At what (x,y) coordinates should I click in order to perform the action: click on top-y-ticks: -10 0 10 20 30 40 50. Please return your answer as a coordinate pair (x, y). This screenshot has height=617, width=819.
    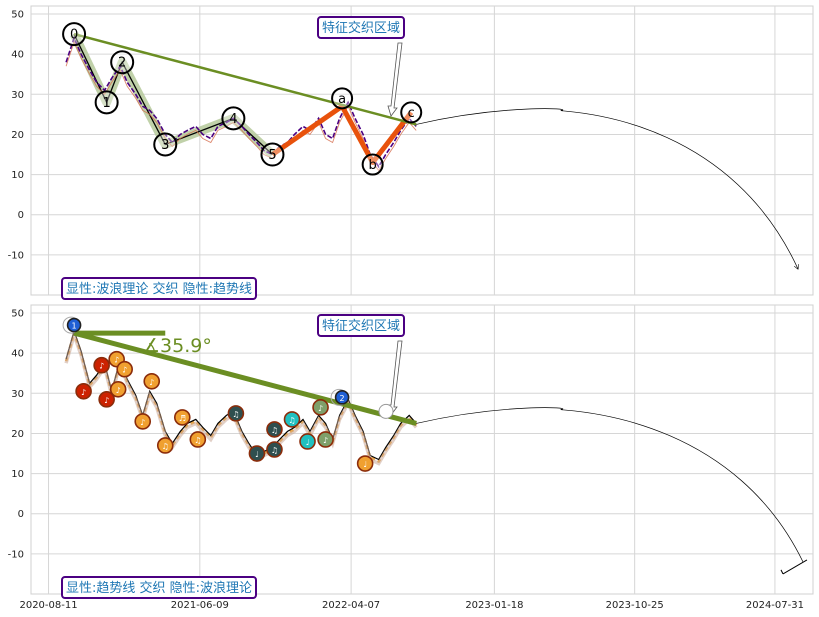
    Looking at the image, I should click on (16, 136).